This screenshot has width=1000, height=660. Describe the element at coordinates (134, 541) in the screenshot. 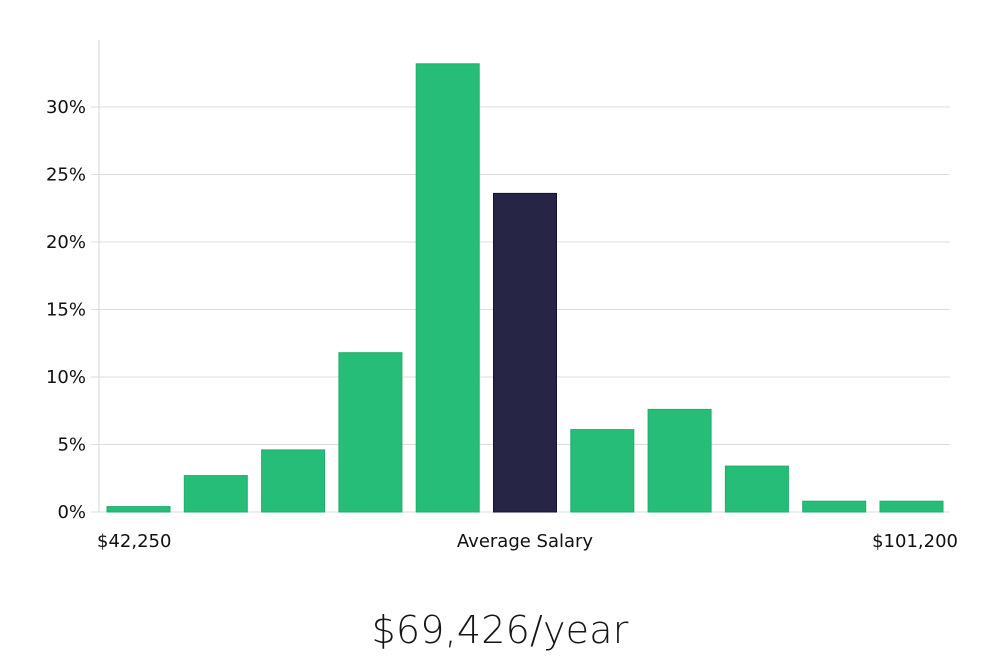

I see `x-label-min: $42,250` at that location.